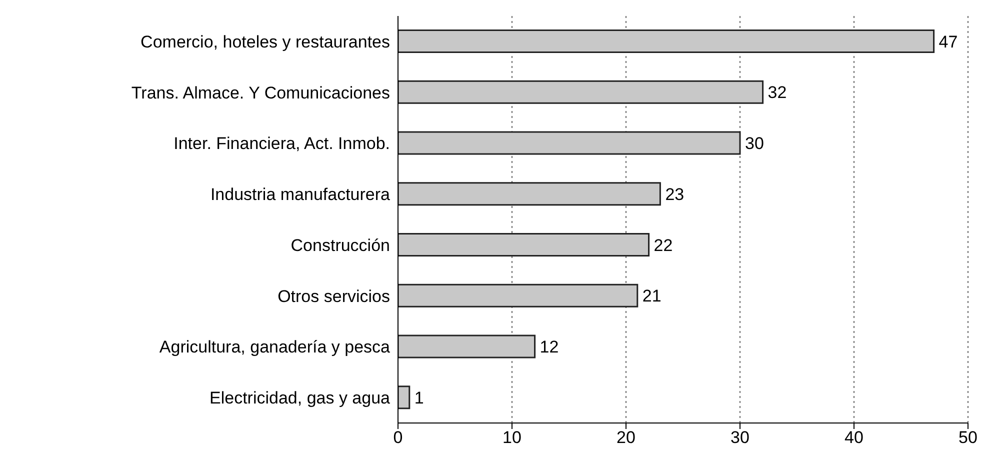 The height and width of the screenshot is (468, 997). Describe the element at coordinates (265, 42) in the screenshot. I see `y-tick-label: Comercio, hoteles y restaurantes` at that location.